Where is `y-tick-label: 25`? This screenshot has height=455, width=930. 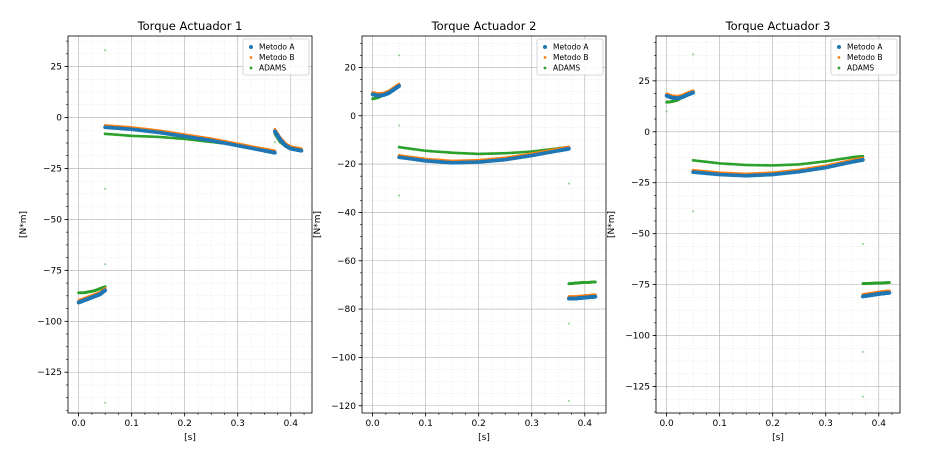 y-tick-label: 25 is located at coordinates (56, 68).